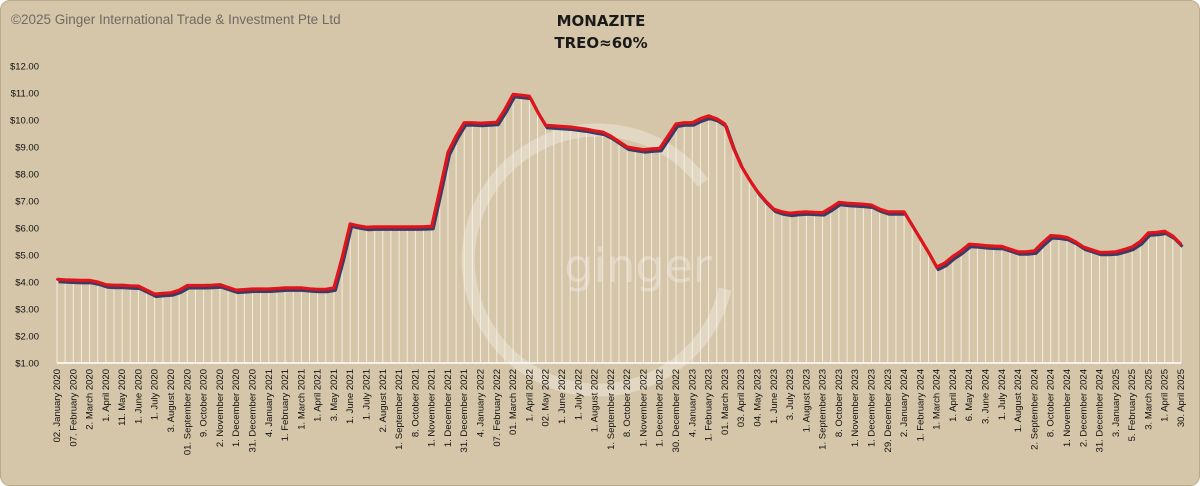 The height and width of the screenshot is (486, 1200). Describe the element at coordinates (27, 364) in the screenshot. I see `y-tick-label: $1.00` at that location.